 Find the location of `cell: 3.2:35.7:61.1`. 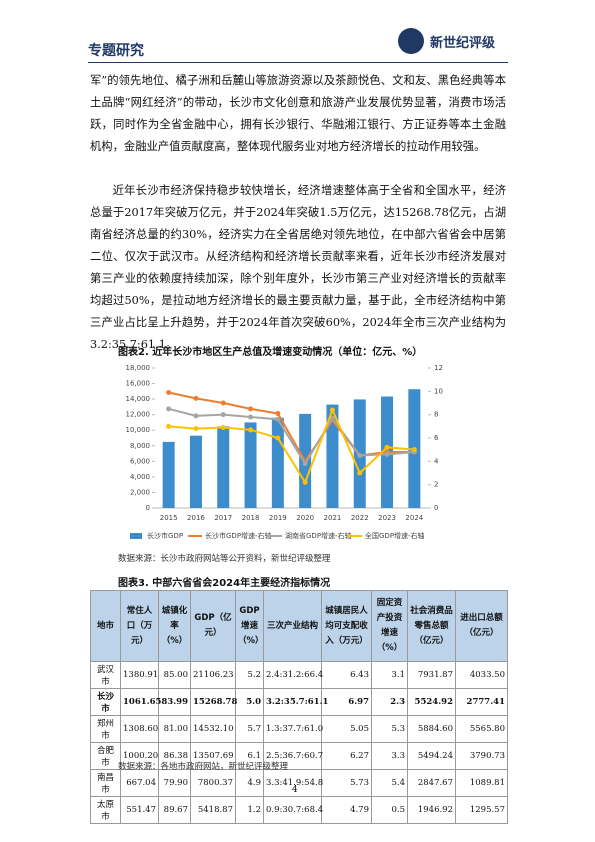

cell: 3.2:35.7:61.1 is located at coordinates (295, 702).